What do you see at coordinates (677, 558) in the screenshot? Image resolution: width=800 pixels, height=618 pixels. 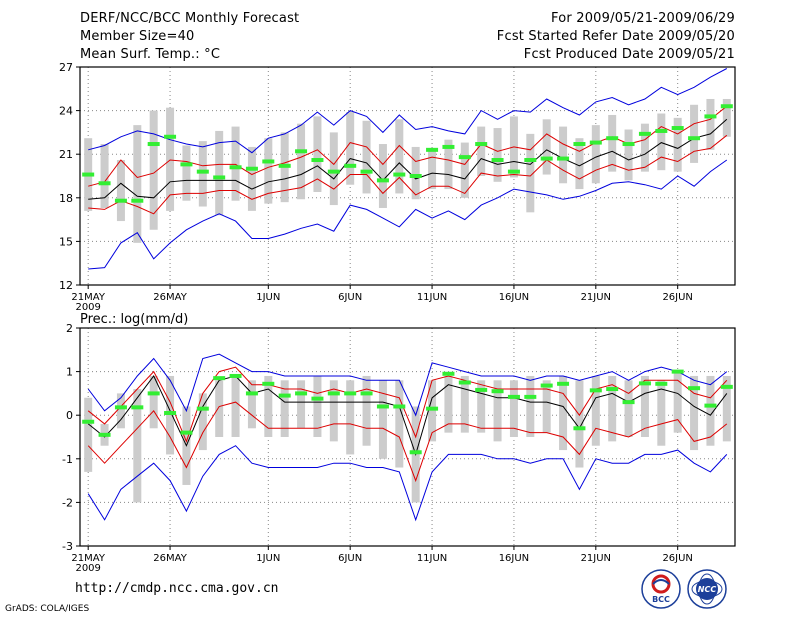 I see `x-tick-label: 26JUN` at bounding box center [677, 558].